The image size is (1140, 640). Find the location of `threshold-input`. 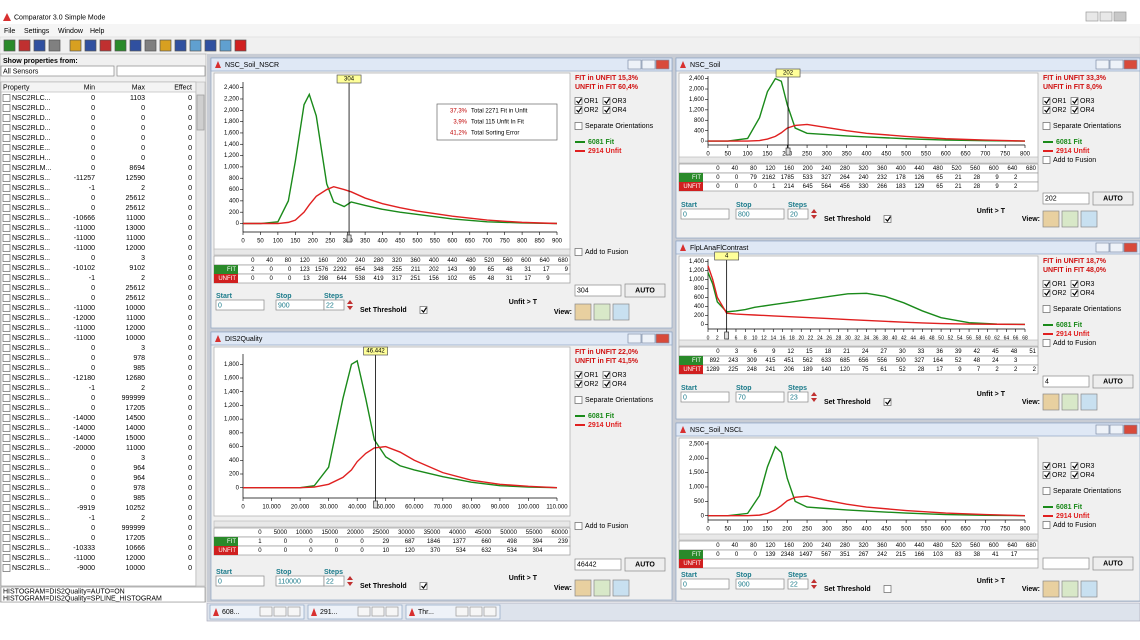

threshold-input is located at coordinates (1066, 198).